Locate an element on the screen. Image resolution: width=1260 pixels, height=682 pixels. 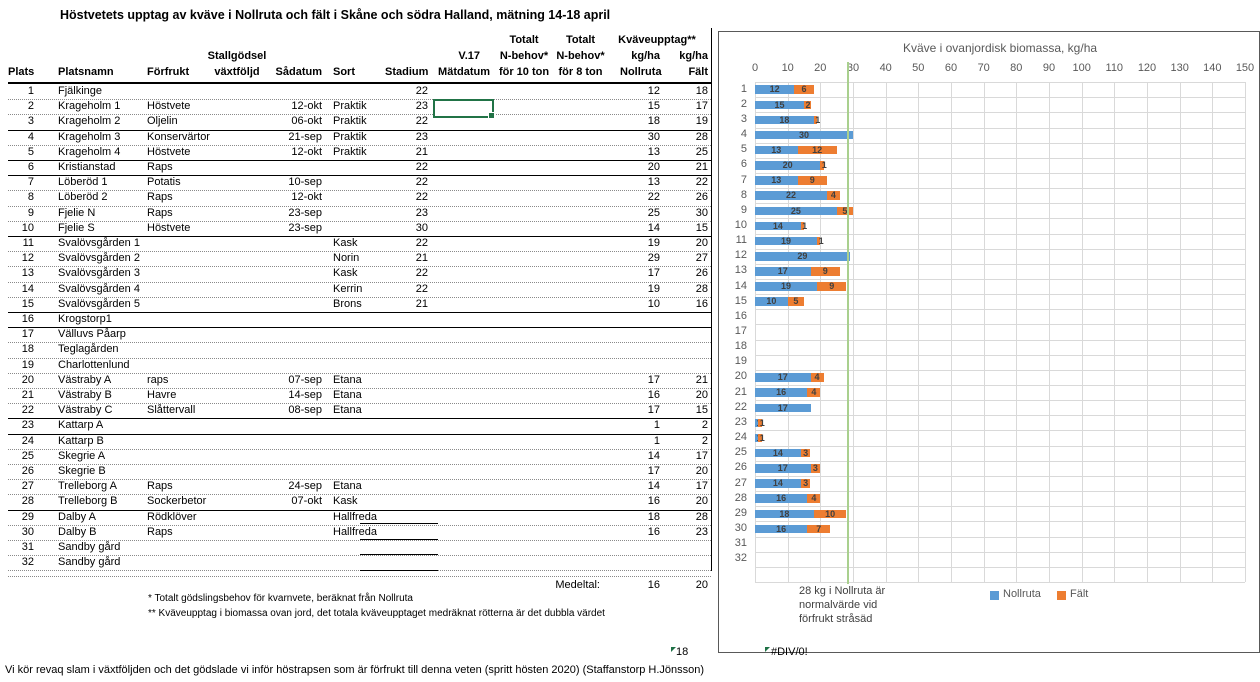
table-cell-platsnamn: Västraby C is located at coordinates (85, 410).